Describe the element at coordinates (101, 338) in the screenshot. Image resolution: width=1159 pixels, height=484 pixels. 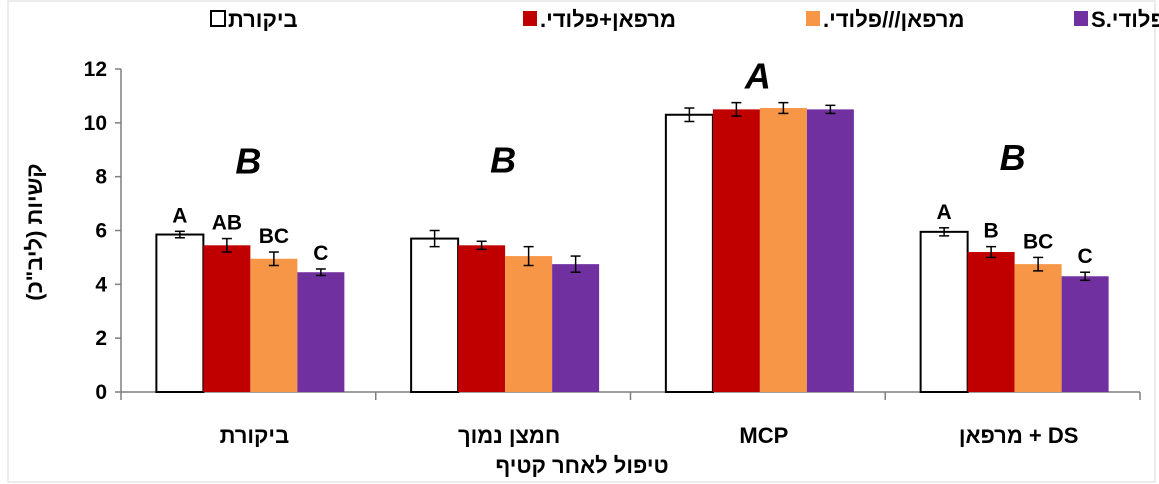
I see `y-tick-label: 2` at that location.